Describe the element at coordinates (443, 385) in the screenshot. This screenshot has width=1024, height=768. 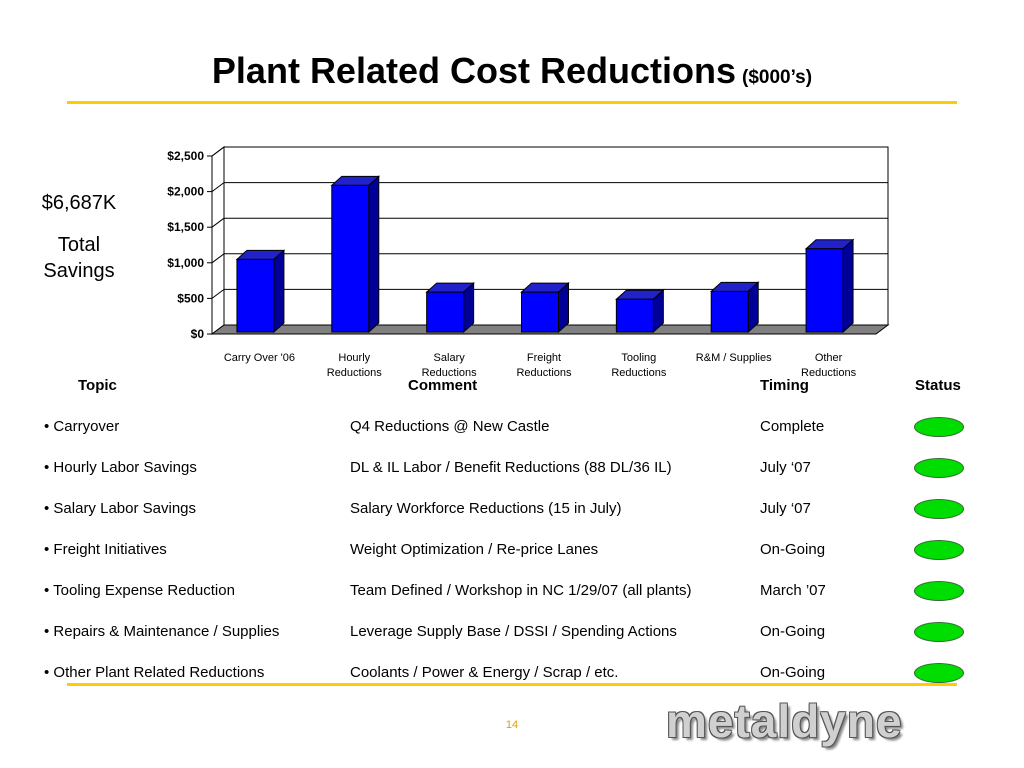
I see `header-comment: Comment` at that location.